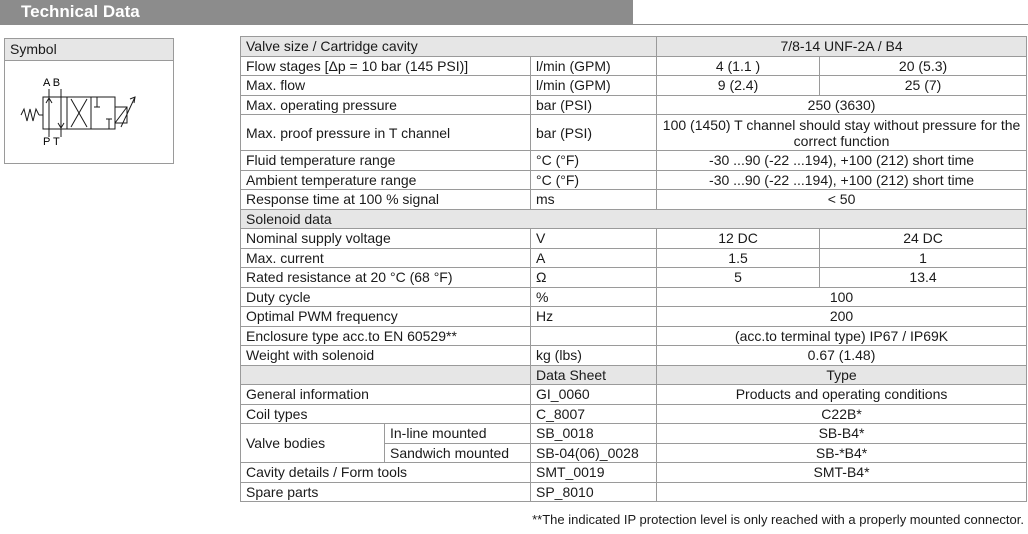 Image resolution: width=1028 pixels, height=534 pixels. I want to click on symbol-panel: Symbol A B P T, so click(89, 101).